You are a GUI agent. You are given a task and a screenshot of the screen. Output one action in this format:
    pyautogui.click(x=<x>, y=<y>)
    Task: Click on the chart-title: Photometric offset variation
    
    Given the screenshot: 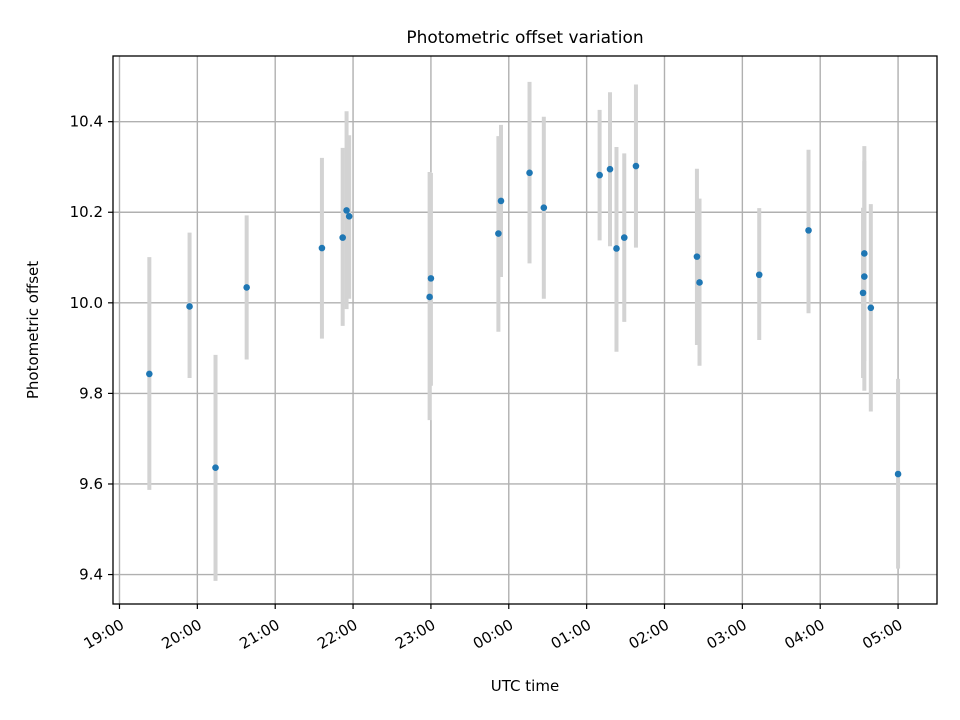 What is the action you would take?
    pyautogui.click(x=524, y=38)
    